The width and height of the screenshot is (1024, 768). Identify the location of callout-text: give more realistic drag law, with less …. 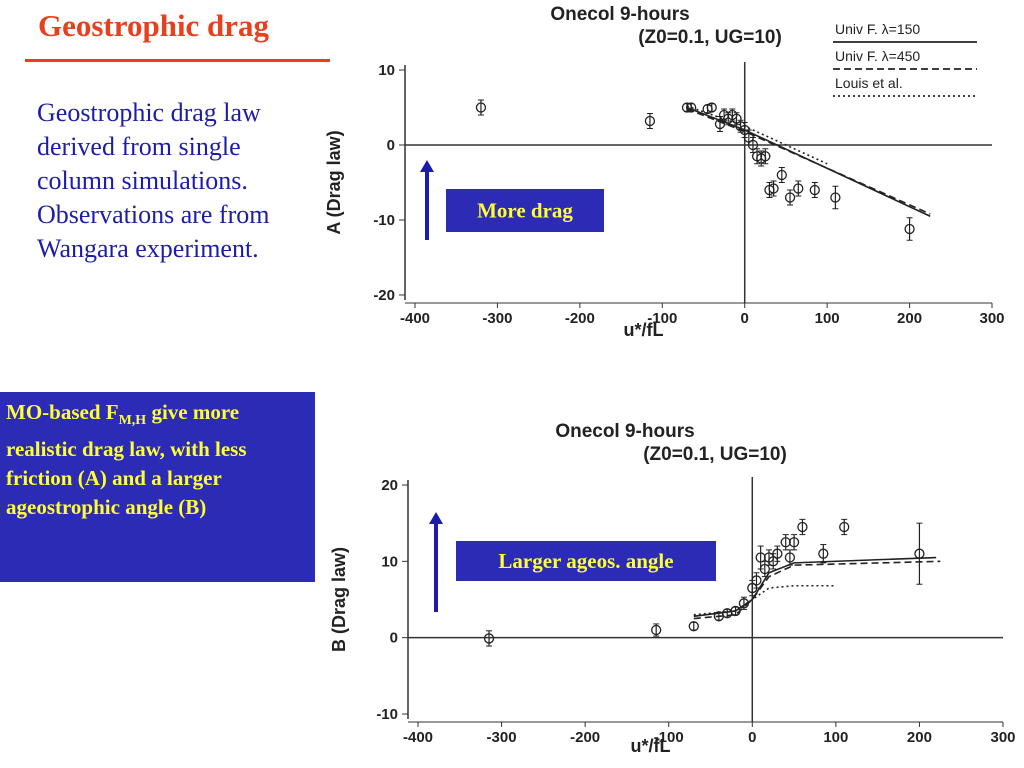
(126, 460).